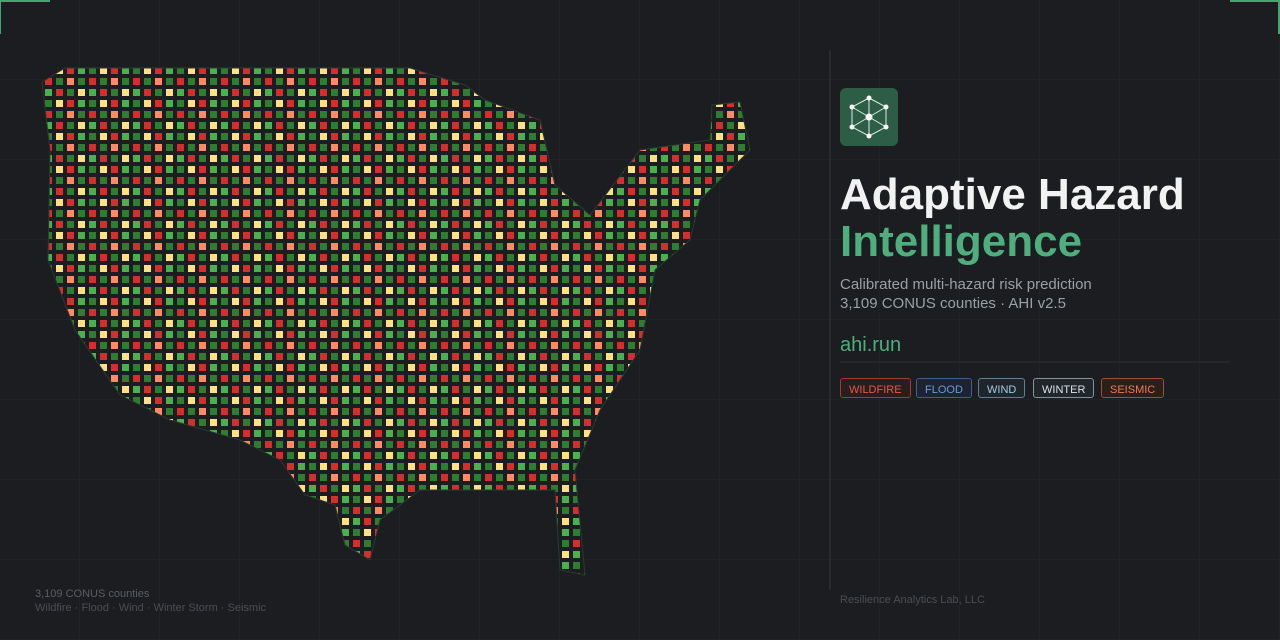  What do you see at coordinates (1002, 388) in the screenshot?
I see `tag: WIND` at bounding box center [1002, 388].